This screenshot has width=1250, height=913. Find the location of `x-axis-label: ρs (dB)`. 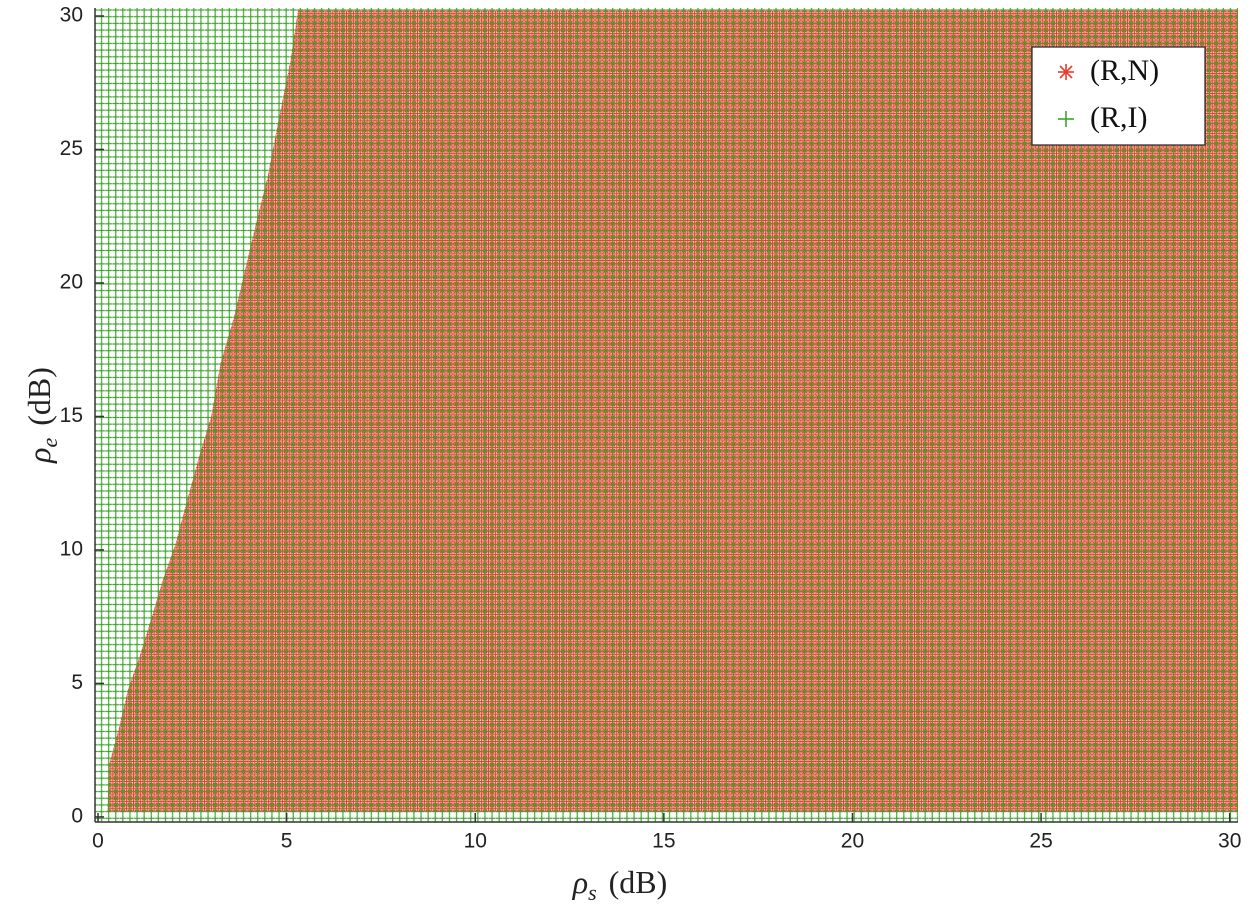

x-axis-label: ρs (dB) is located at coordinates (620, 884).